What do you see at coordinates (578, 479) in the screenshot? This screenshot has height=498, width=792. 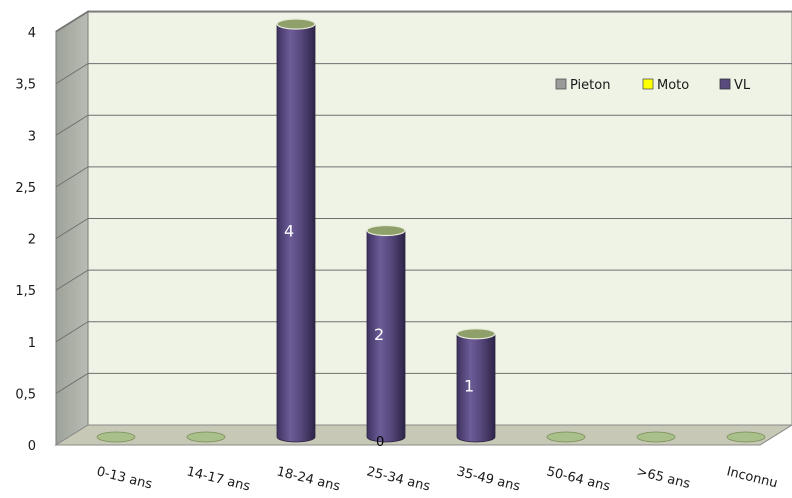 I see `x-tick-label: 50-64 ans` at bounding box center [578, 479].